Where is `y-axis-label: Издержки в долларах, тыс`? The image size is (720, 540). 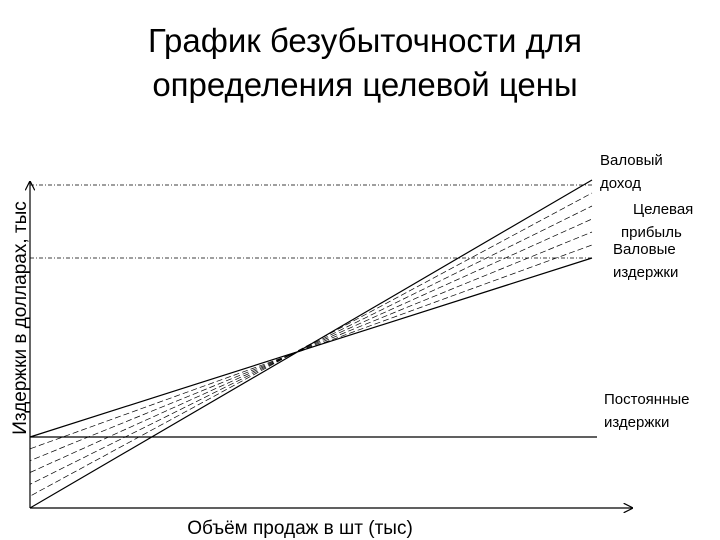
y-axis-label: Издержки в долларах, тыс is located at coordinates (20, 317).